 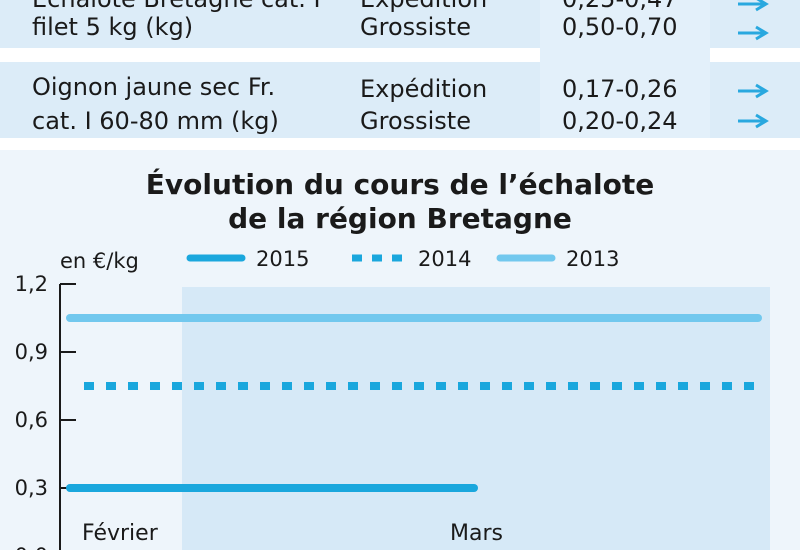 I want to click on chart-title-line: de la région Bretagne, so click(x=400, y=218).